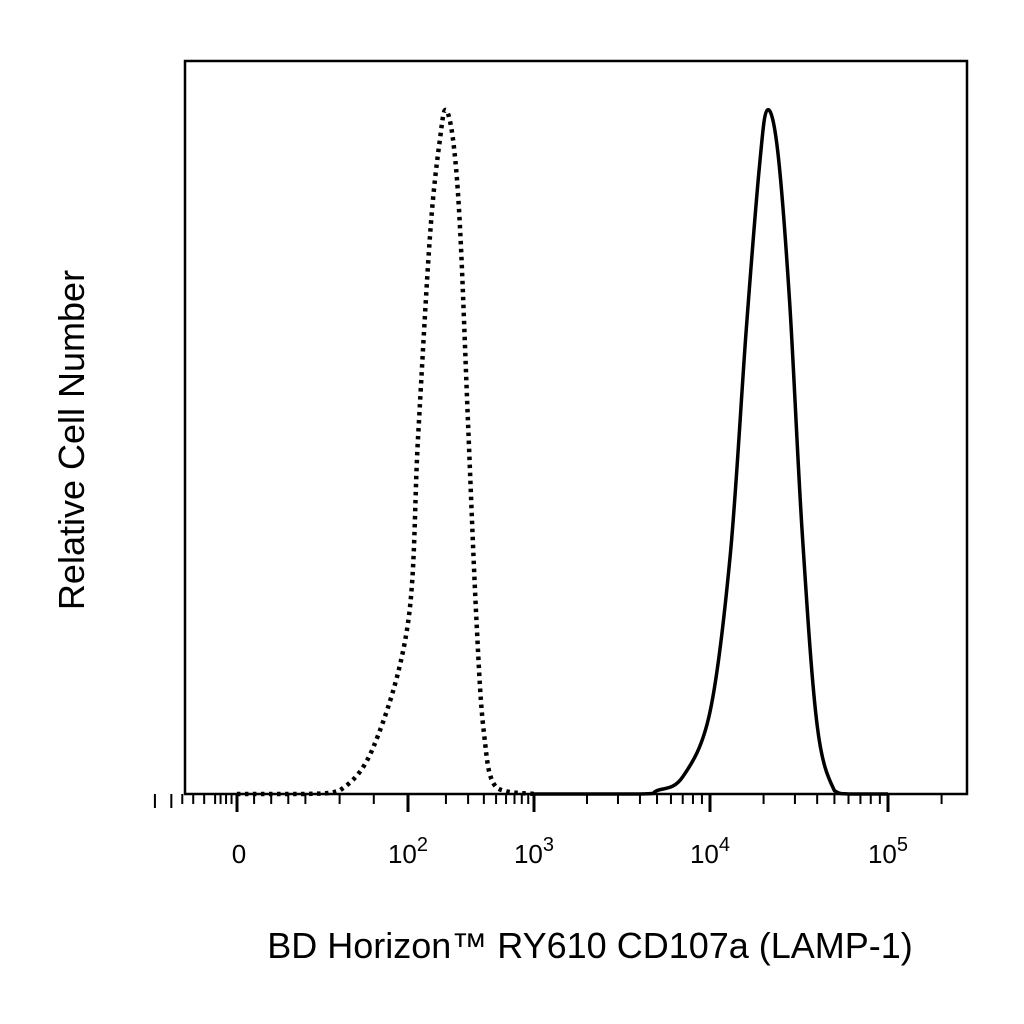  What do you see at coordinates (888, 851) in the screenshot?
I see `x-tick-label: 10⁵` at bounding box center [888, 851].